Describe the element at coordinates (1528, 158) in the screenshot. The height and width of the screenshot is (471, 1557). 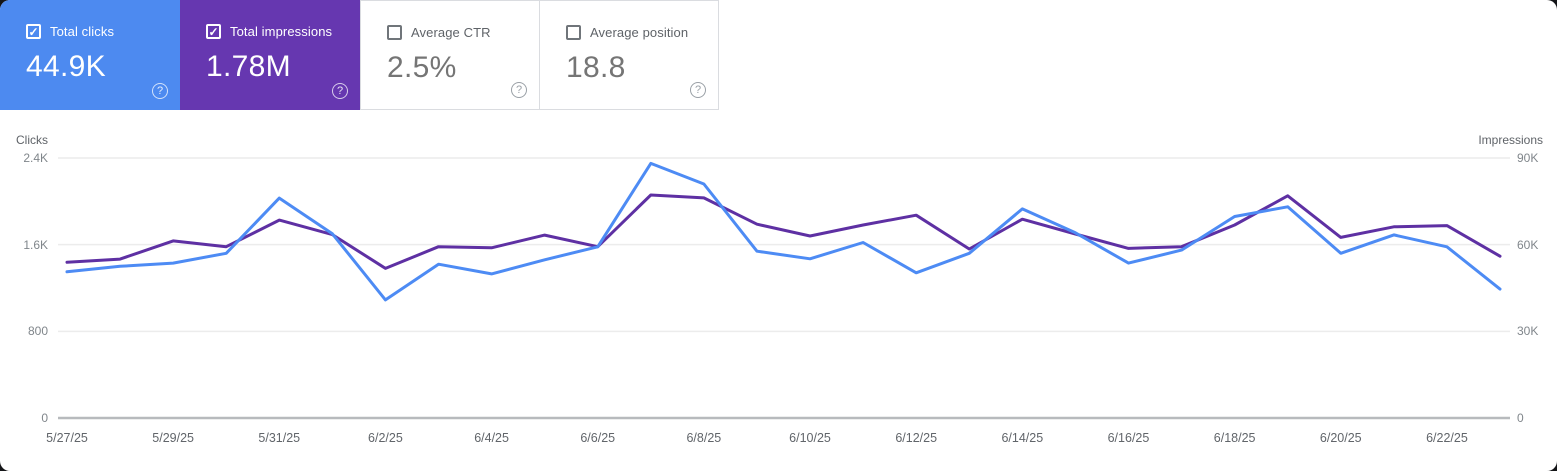
I see `y-tick-label-right: 90K` at that location.